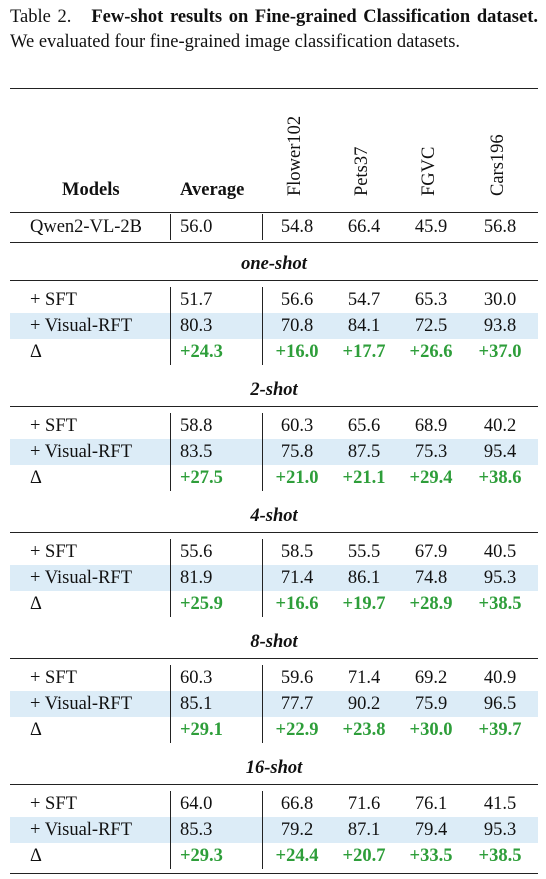 This screenshot has width=546, height=879. I want to click on table-cell: 75.8, so click(297, 452).